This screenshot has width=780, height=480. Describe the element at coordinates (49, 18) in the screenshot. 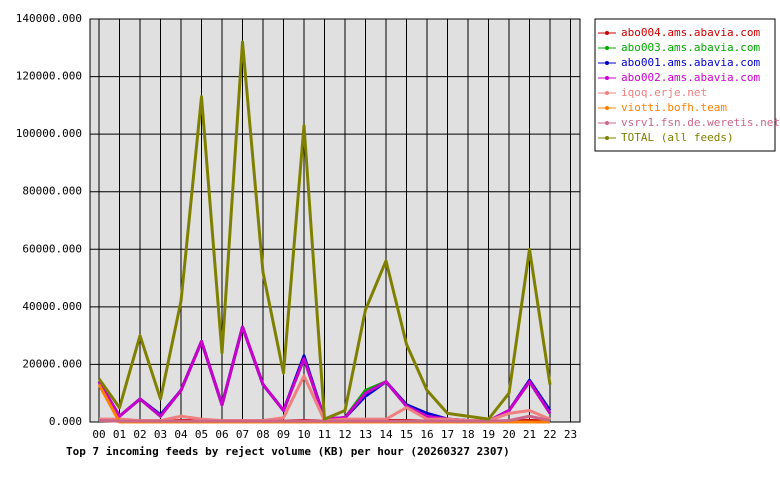

I see `y-tick-label: 140000.000` at that location.